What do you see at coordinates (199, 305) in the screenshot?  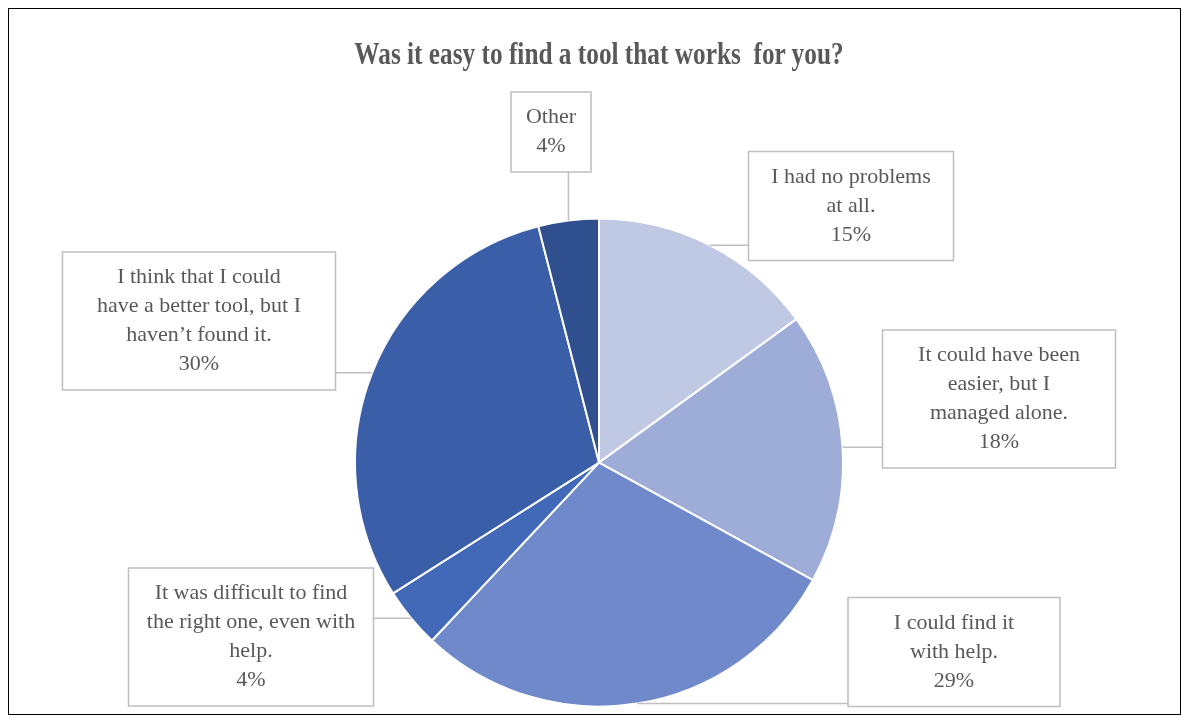 I see `slice-label: I think that I could have a better tool, but I haven’t found it.` at bounding box center [199, 305].